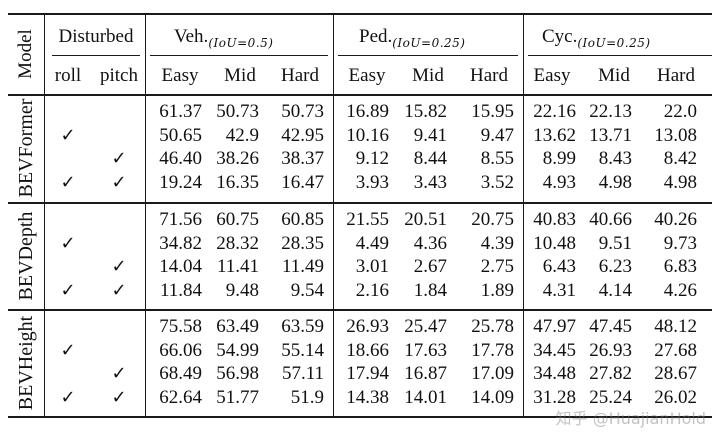  Describe the element at coordinates (26, 256) in the screenshot. I see `model-name-bevdepth: BEVDepth` at that location.